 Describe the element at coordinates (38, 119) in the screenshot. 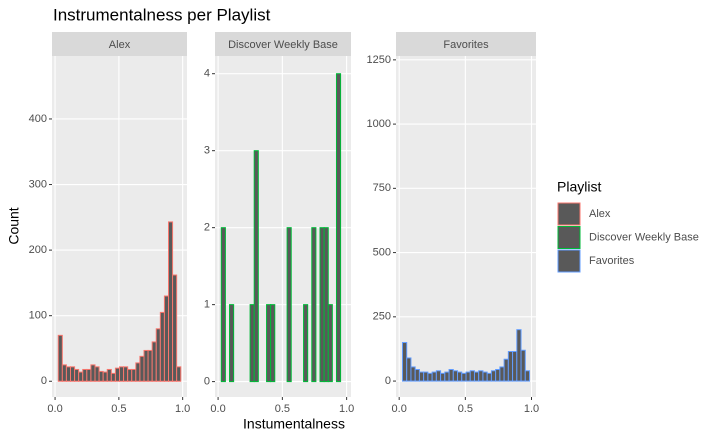

I see `y-tick-label: 400` at that location.